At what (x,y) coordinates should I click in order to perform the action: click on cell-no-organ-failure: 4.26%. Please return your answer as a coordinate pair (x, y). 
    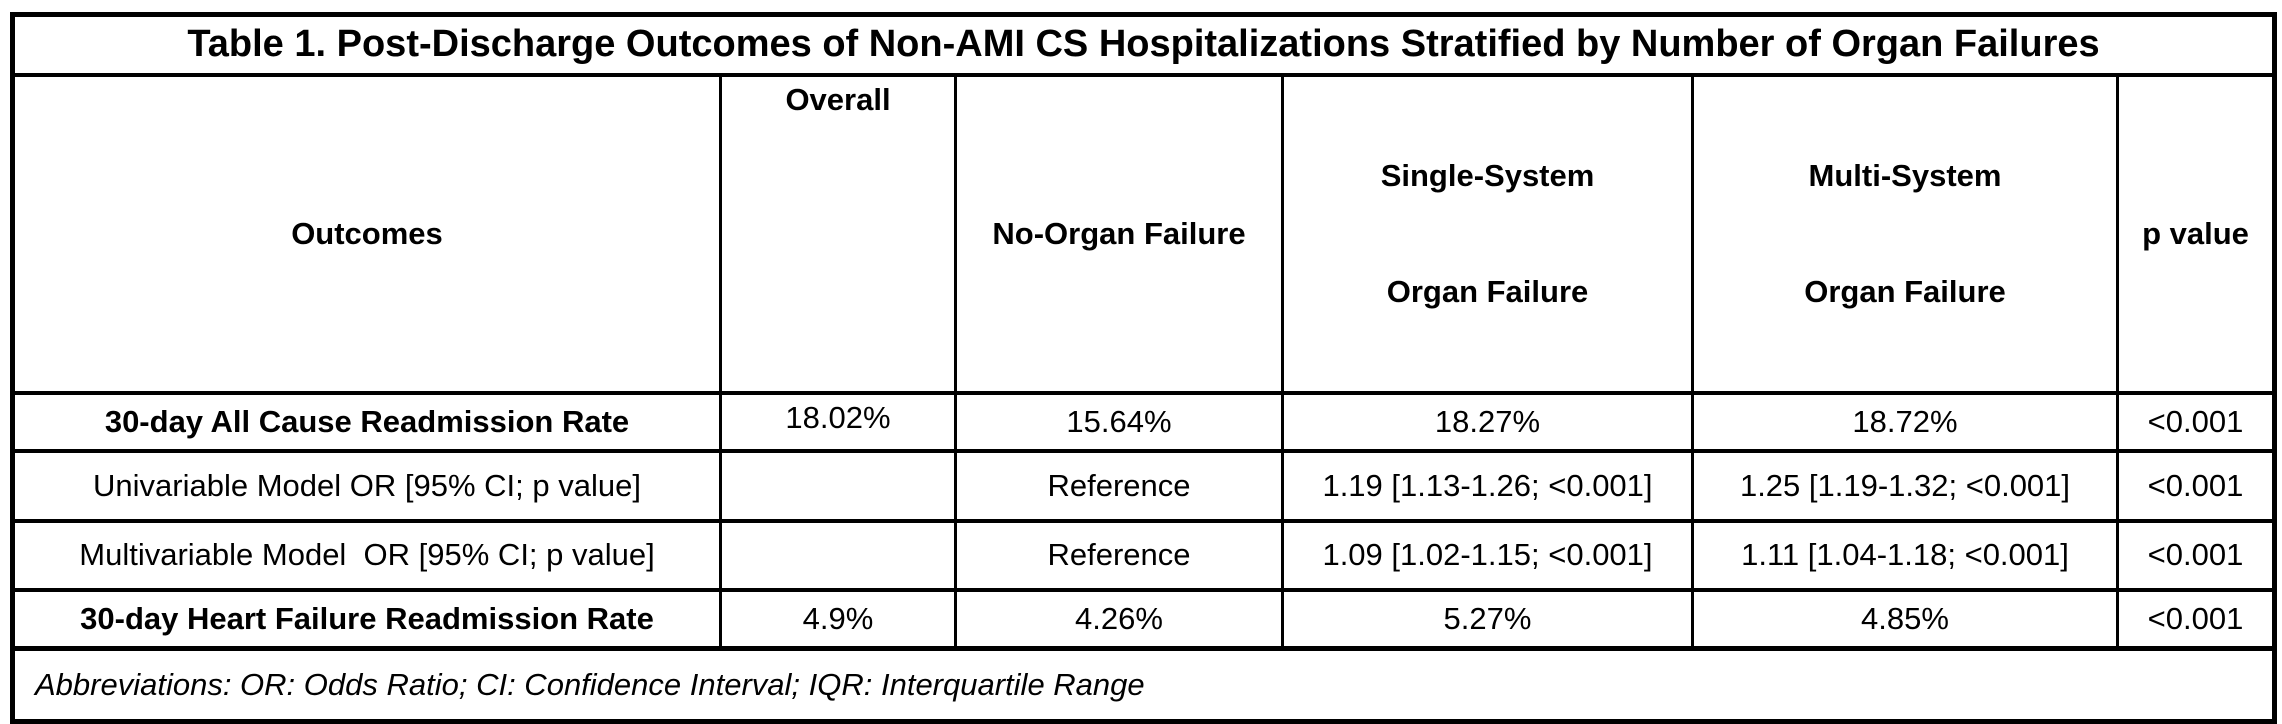
    Looking at the image, I should click on (1119, 619).